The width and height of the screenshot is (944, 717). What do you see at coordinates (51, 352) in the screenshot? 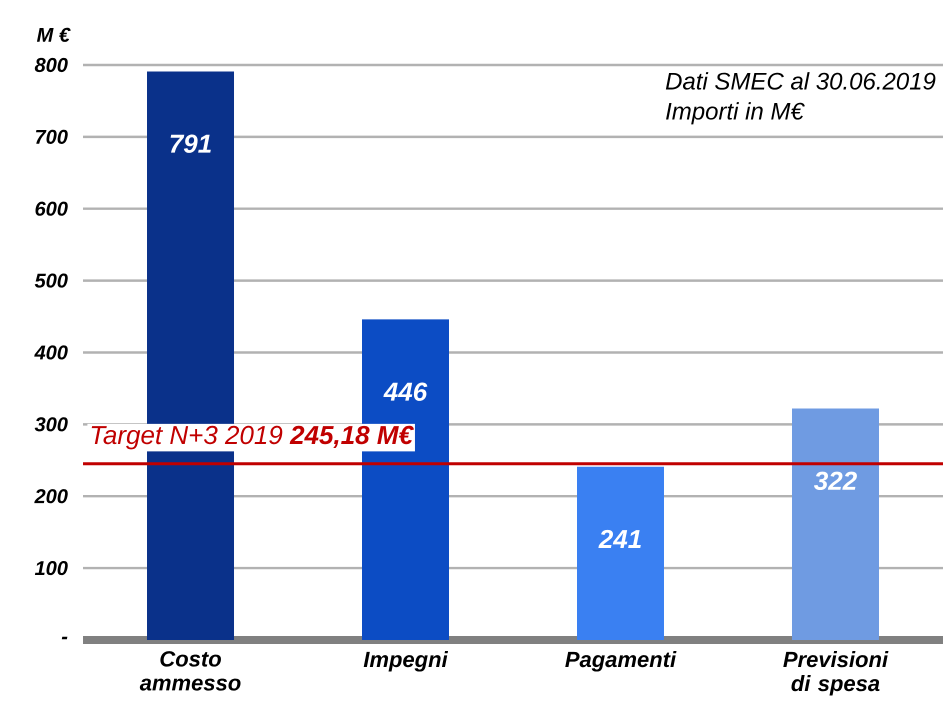
I see `y-tick-label: 400` at bounding box center [51, 352].